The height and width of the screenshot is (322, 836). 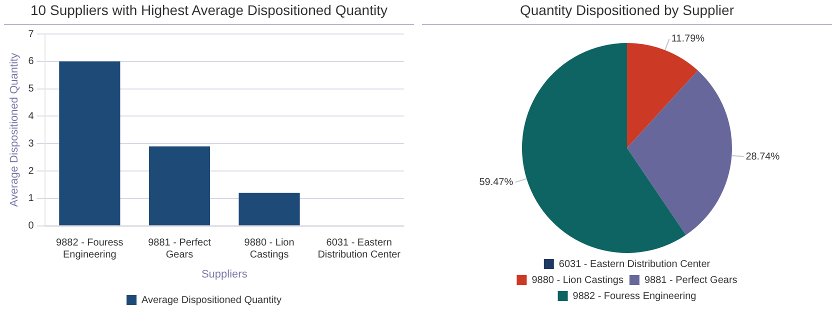 What do you see at coordinates (688, 39) in the screenshot?
I see `data-label: 11.79%` at bounding box center [688, 39].